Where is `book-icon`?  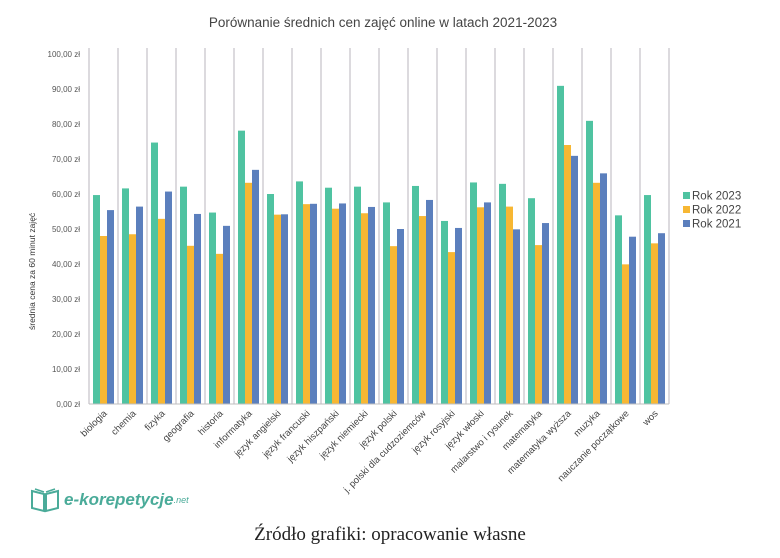
book-icon is located at coordinates (45, 500).